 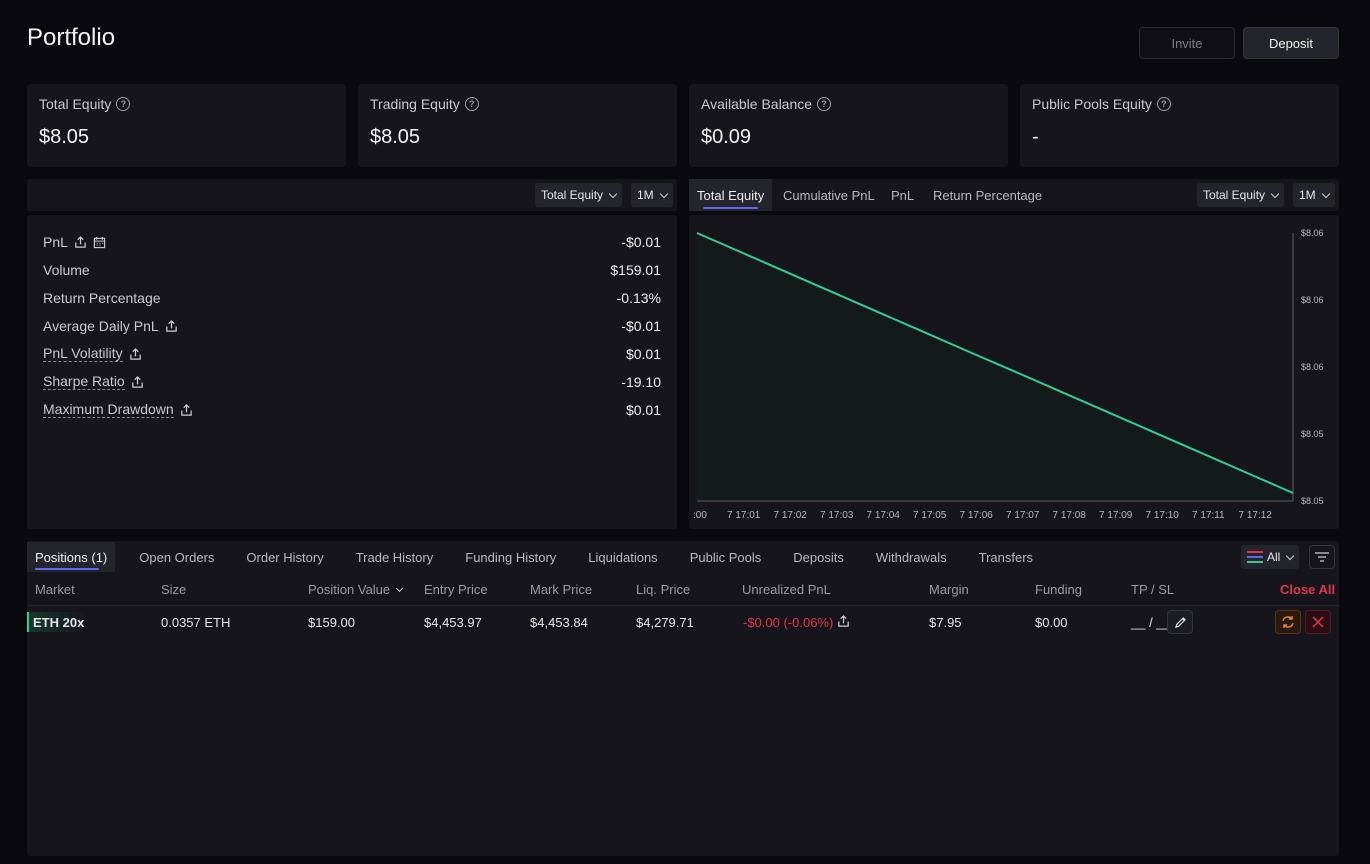 I want to click on x-tick-label: 7 17:05, so click(x=930, y=515).